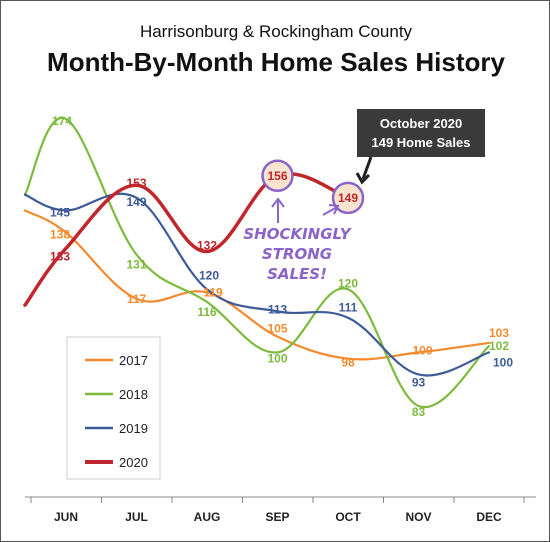  I want to click on callout-line-1: October 2020, so click(421, 123).